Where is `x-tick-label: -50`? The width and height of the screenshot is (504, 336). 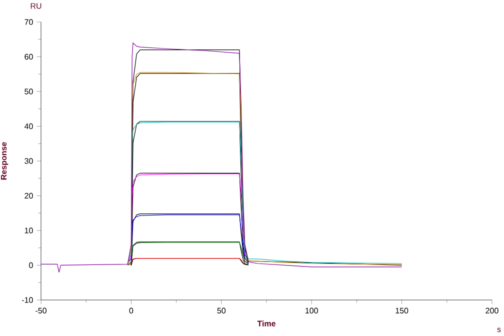
x-tick-label: -50 is located at coordinates (41, 311).